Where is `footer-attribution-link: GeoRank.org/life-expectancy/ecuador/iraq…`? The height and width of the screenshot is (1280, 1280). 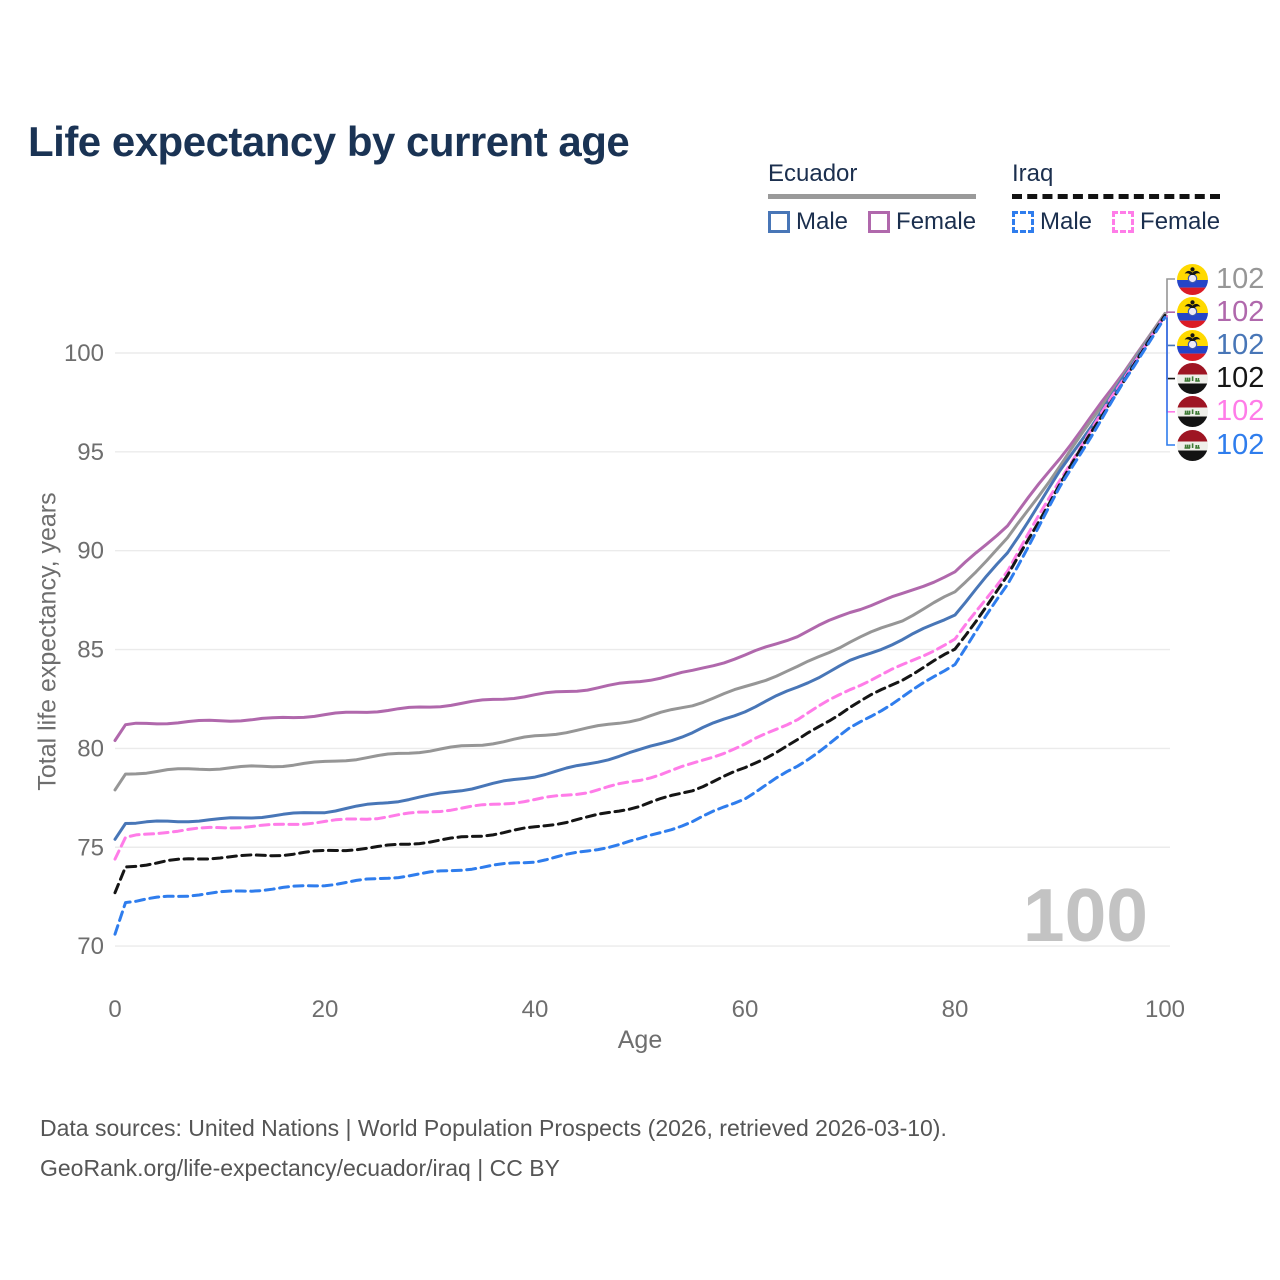
footer-attribution-link: GeoRank.org/life-expectancy/ecuador/iraq… is located at coordinates (300, 1168).